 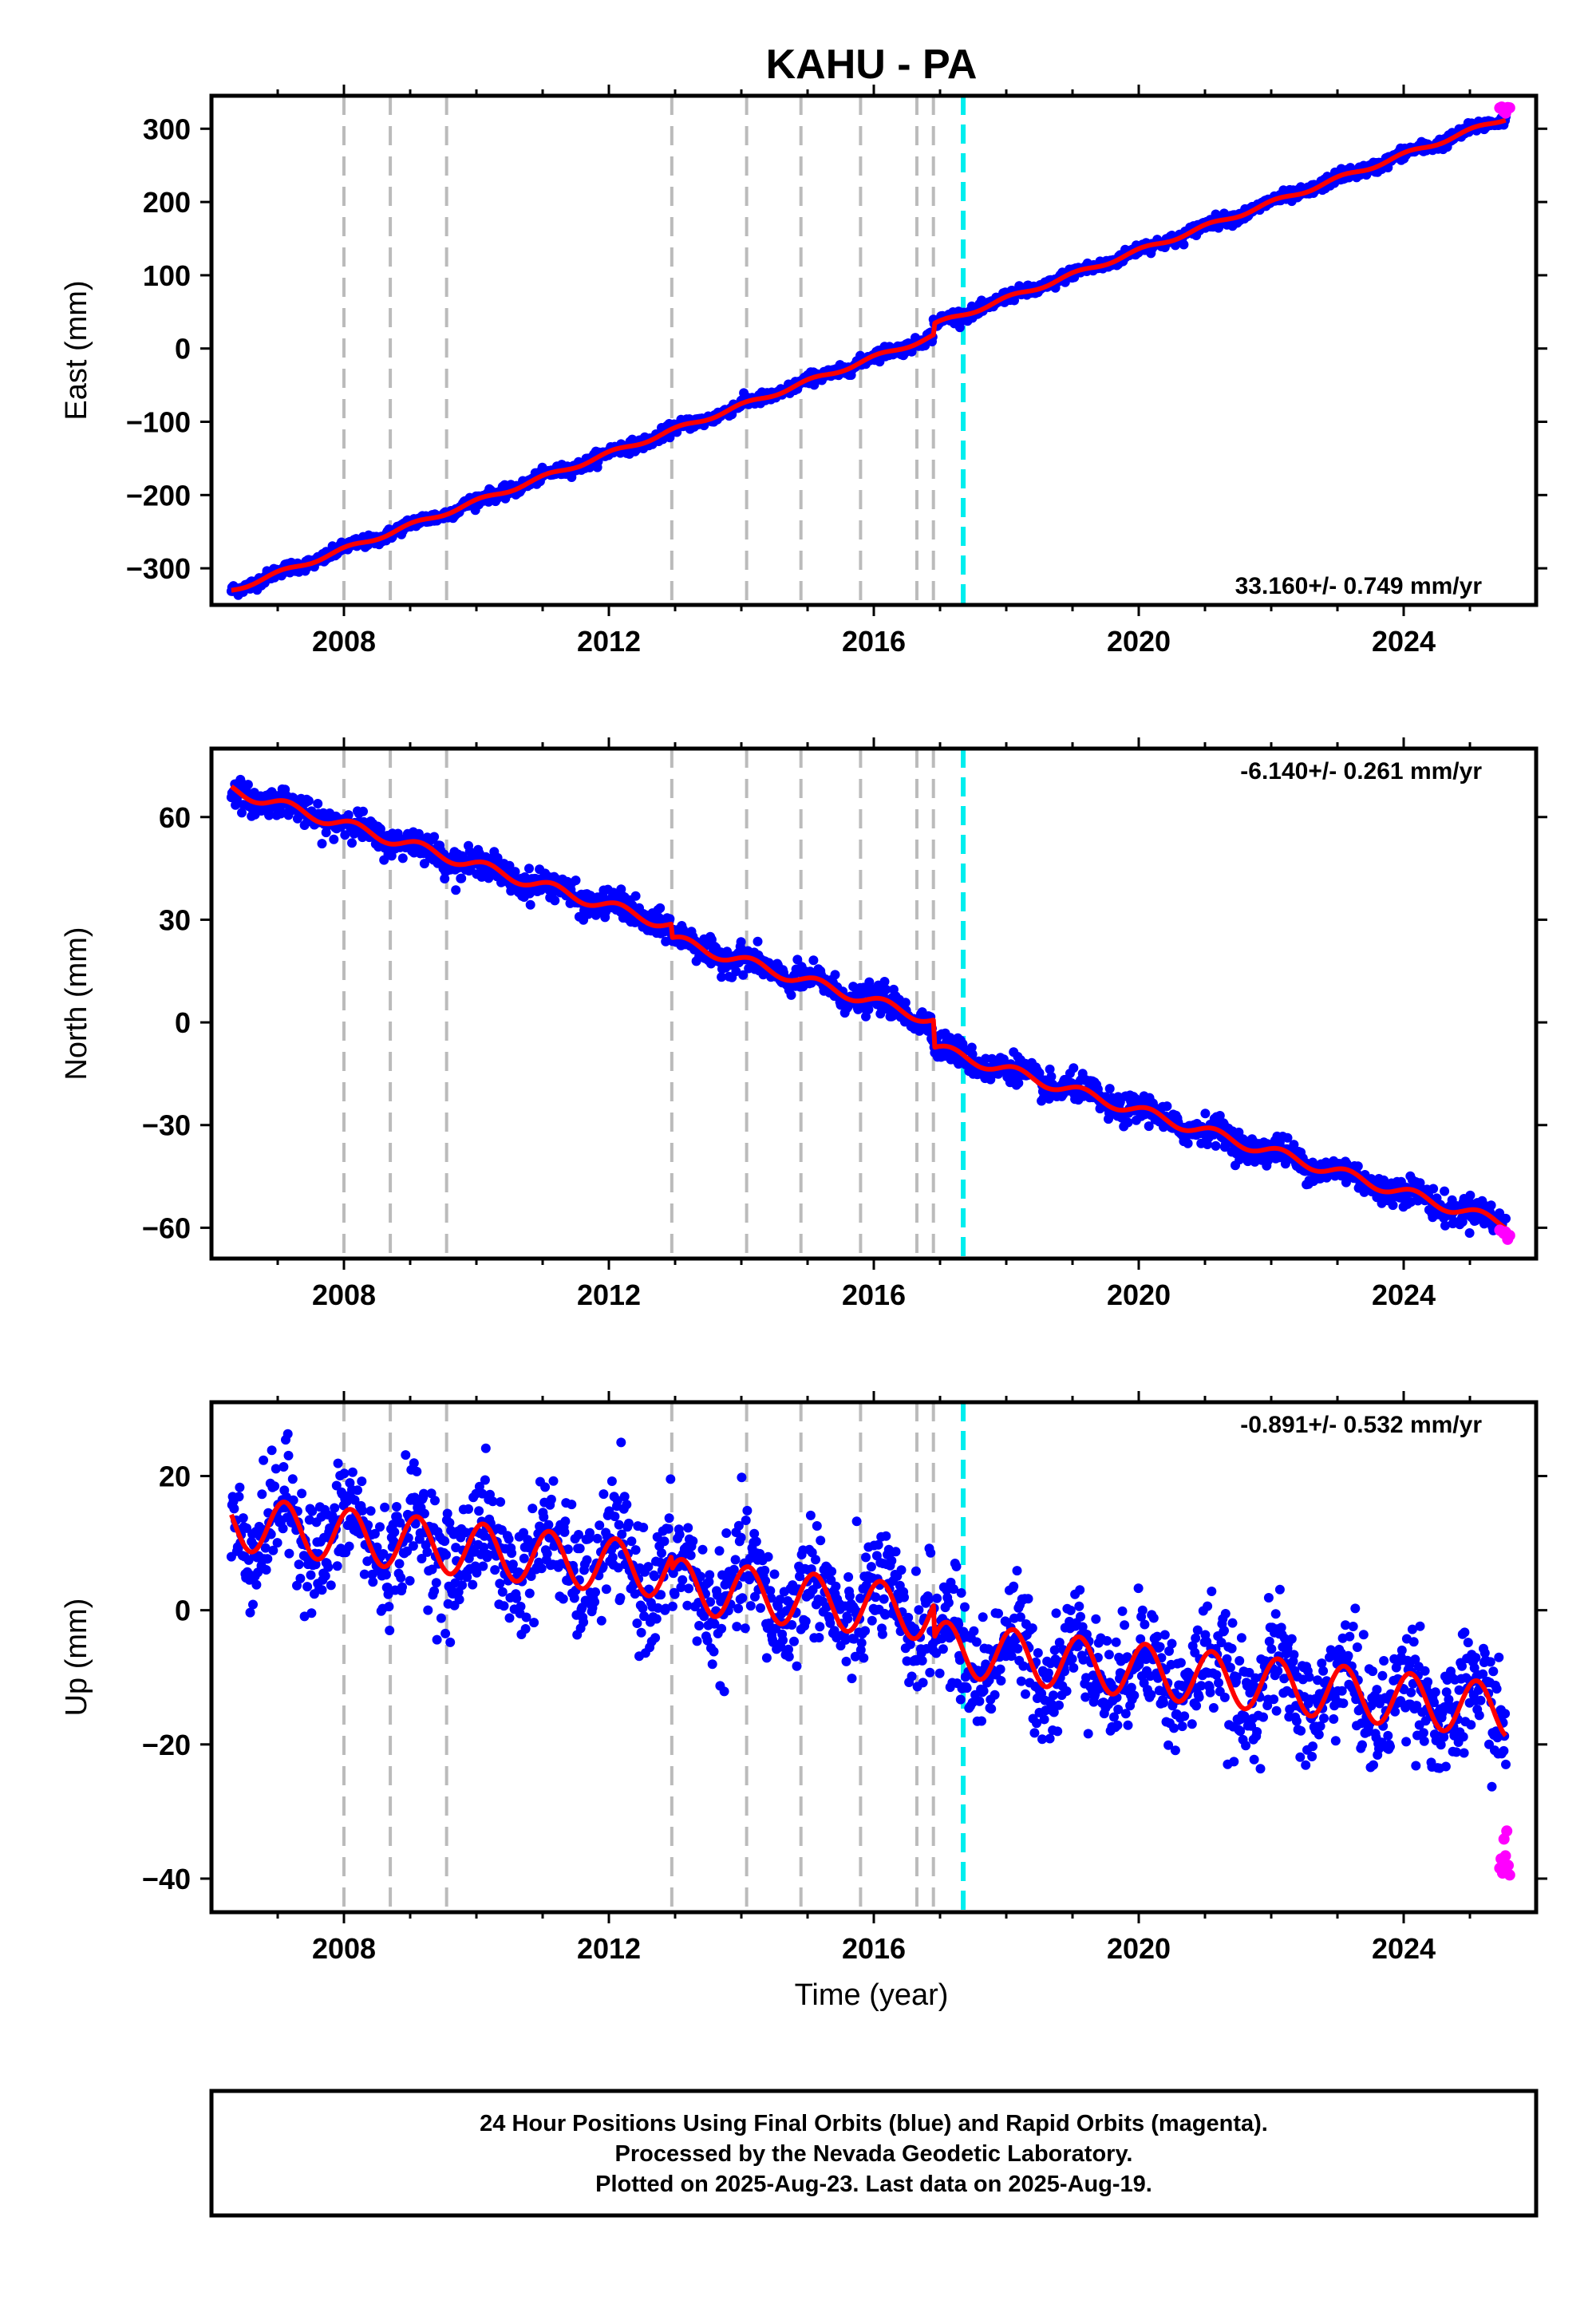 What do you see at coordinates (344, 641) in the screenshot?
I see `x-tick-label: 2008` at bounding box center [344, 641].